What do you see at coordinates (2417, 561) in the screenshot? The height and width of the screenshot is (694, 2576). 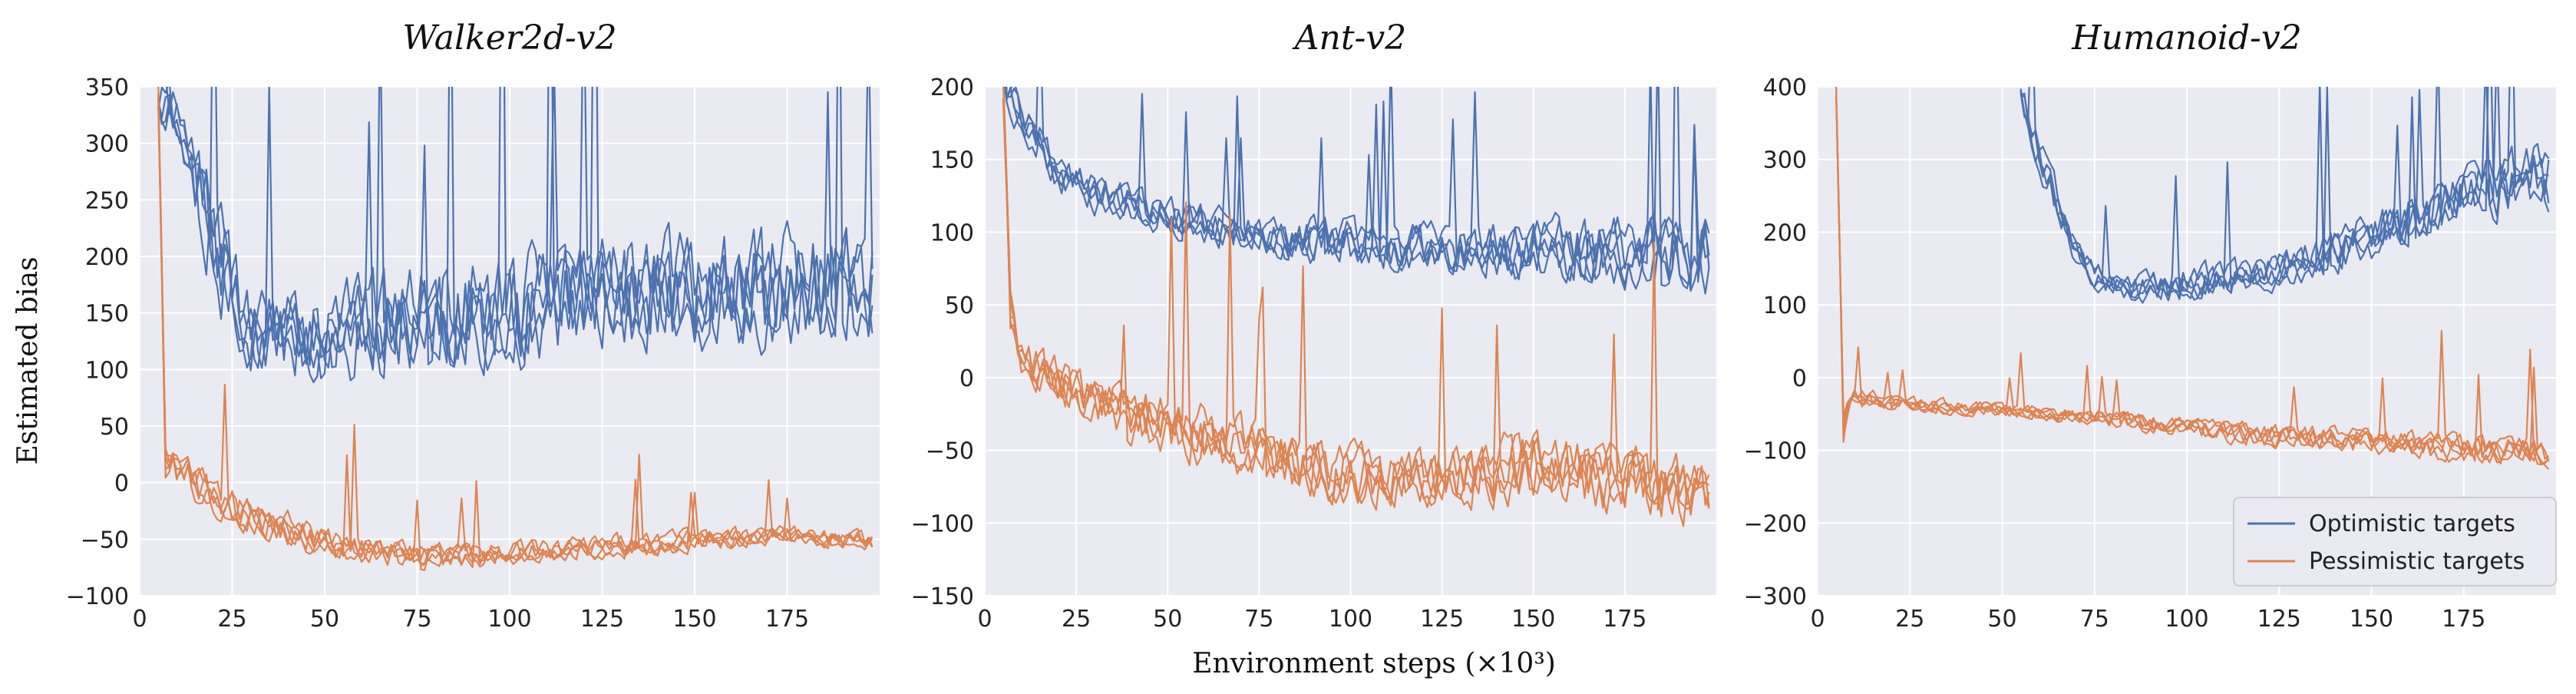 I see `legend-label-pessimistic: Pessimistic targets` at bounding box center [2417, 561].